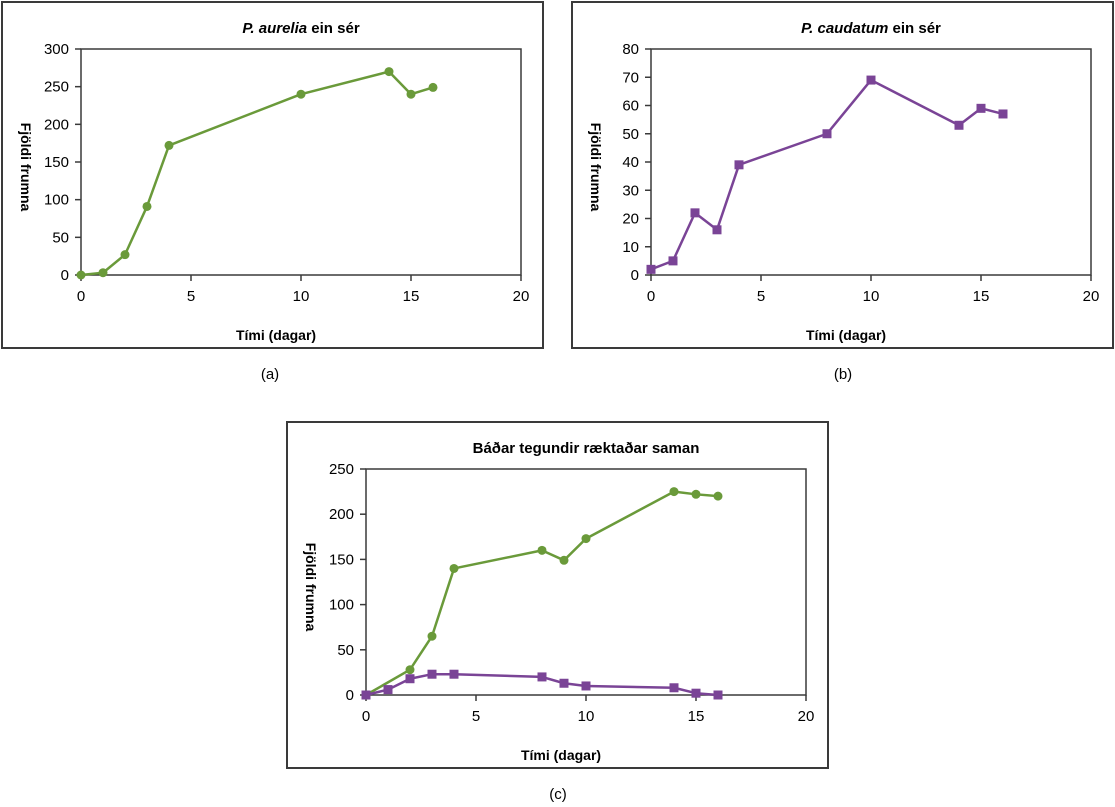 This screenshot has width=1115, height=807. What do you see at coordinates (333, 28) in the screenshot?
I see `chart-title-part: ein sér` at bounding box center [333, 28].